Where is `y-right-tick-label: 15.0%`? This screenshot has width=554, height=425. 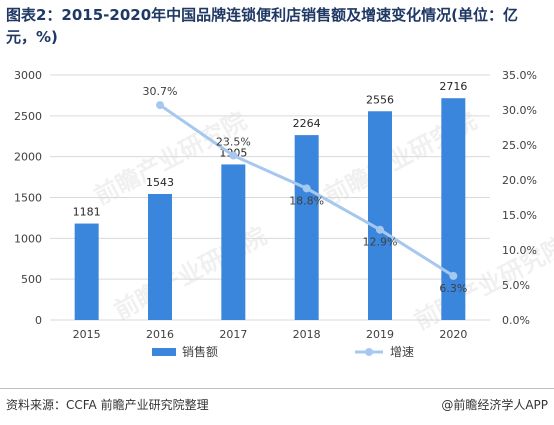
y-right-tick-label: 15.0% is located at coordinates (519, 215).